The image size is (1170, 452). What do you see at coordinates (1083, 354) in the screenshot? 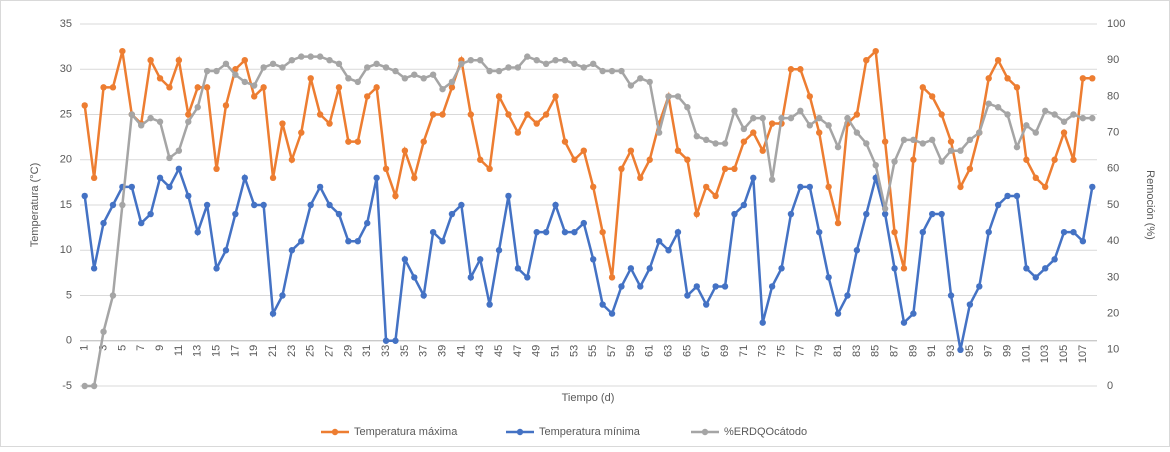
I see `x-tick-label: 107` at bounding box center [1083, 354].